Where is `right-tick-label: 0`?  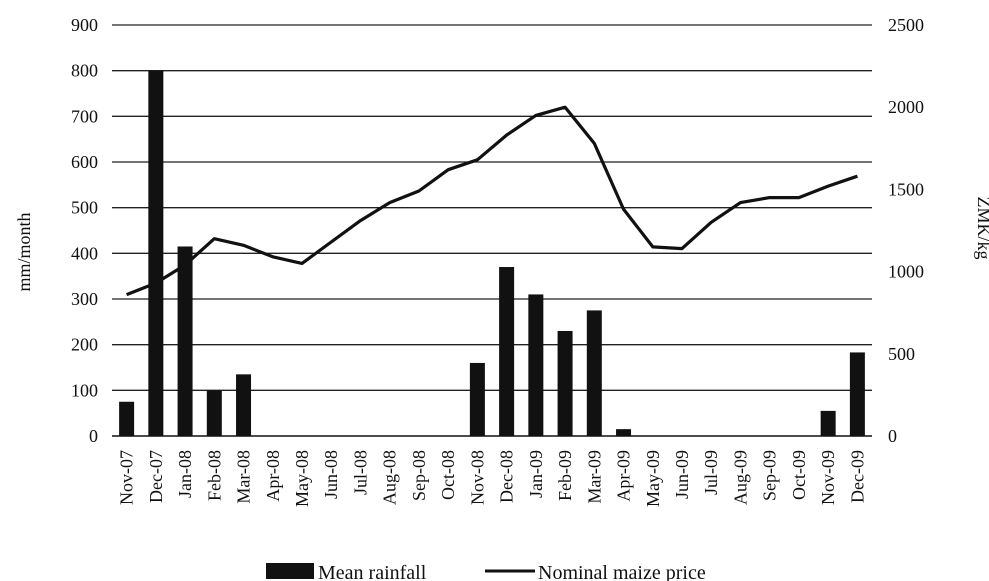
right-tick-label: 0 is located at coordinates (892, 436).